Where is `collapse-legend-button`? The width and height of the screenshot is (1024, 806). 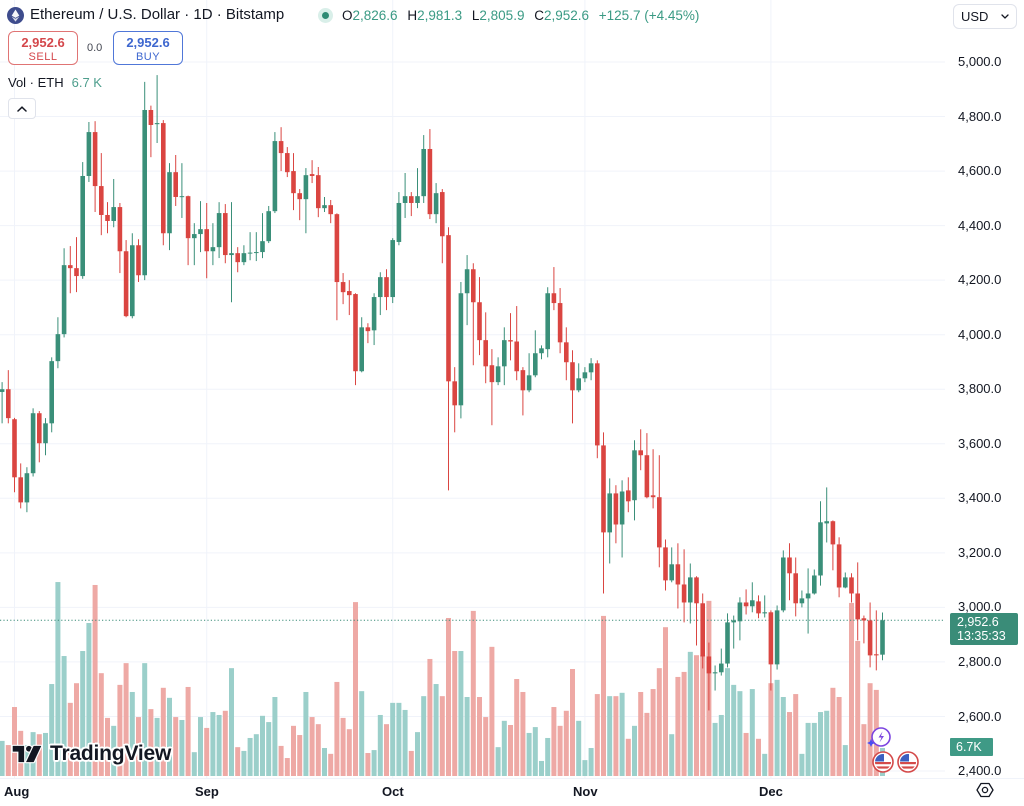
collapse-legend-button is located at coordinates (22, 108).